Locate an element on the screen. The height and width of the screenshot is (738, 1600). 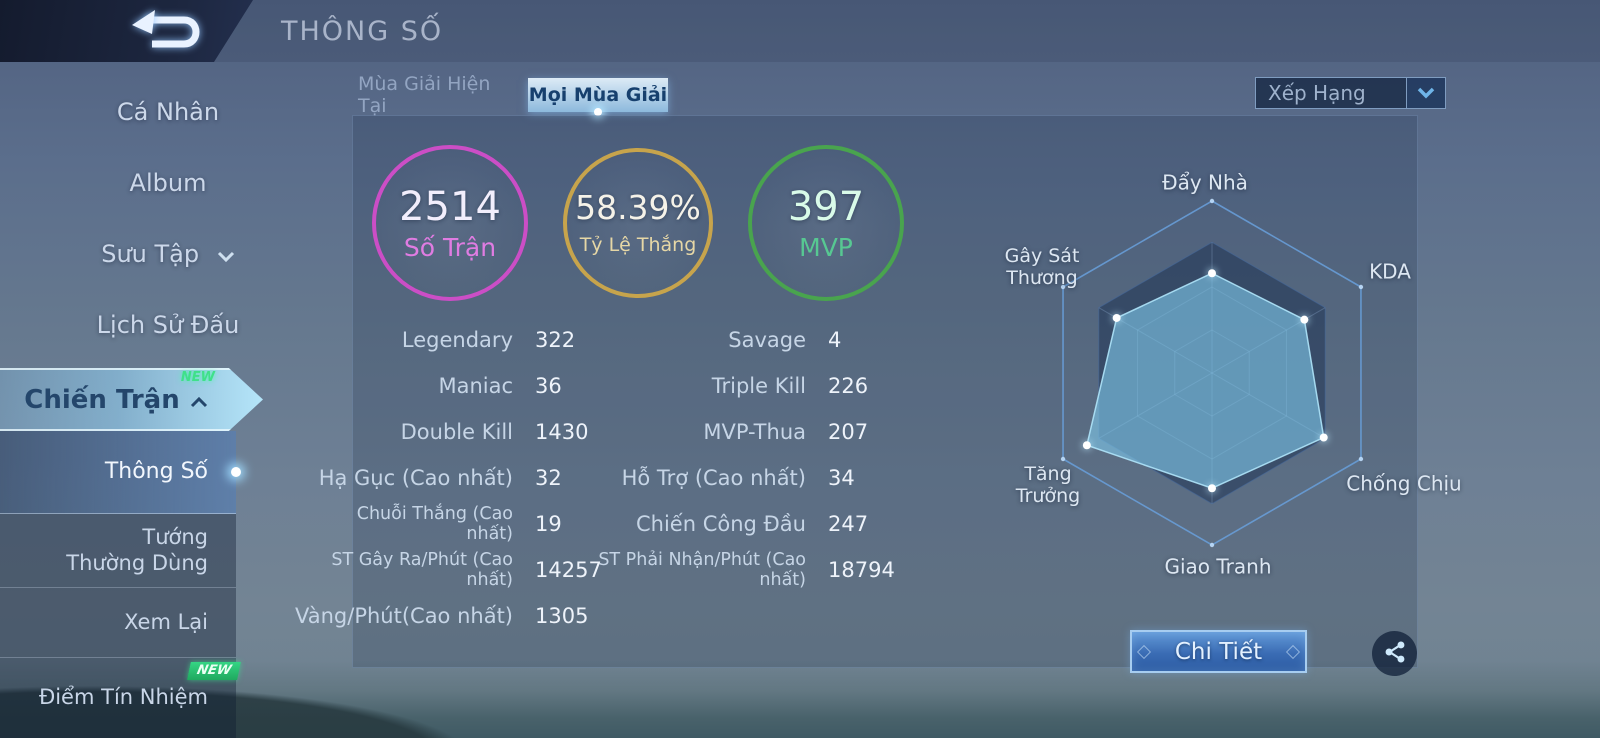
radar-label-tang-truong: Tăng Trưởng is located at coordinates (1048, 485).